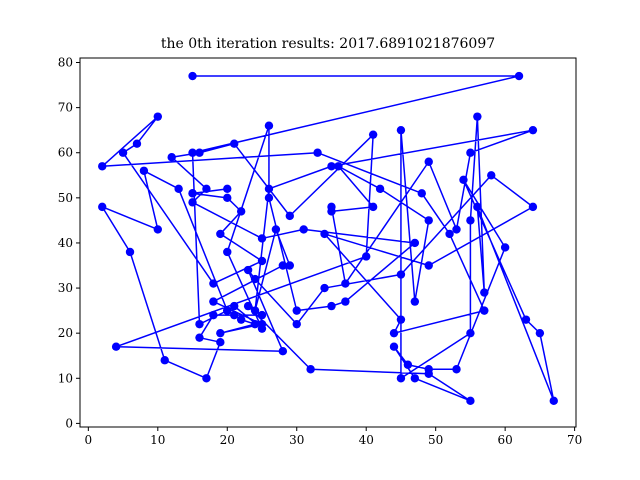 This screenshot has width=640, height=480. What do you see at coordinates (65, 378) in the screenshot?
I see `y-tick-label: 10` at bounding box center [65, 378].